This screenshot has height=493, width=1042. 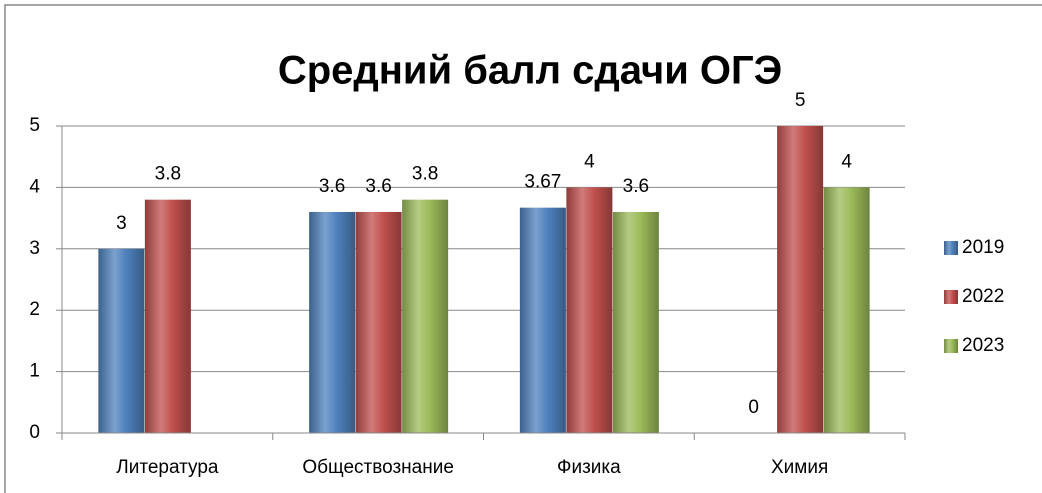 What do you see at coordinates (530, 71) in the screenshot?
I see `chart-title: Средний балл сдачи ОГЭ` at bounding box center [530, 71].